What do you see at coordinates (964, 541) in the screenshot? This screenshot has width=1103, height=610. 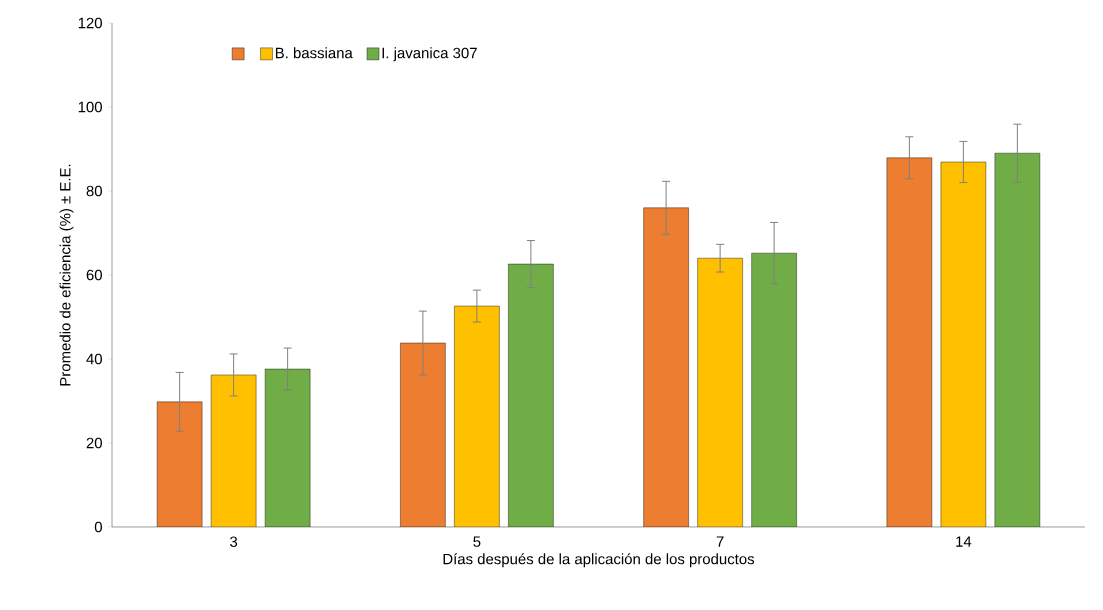 I see `x-tick-label: 14` at bounding box center [964, 541].